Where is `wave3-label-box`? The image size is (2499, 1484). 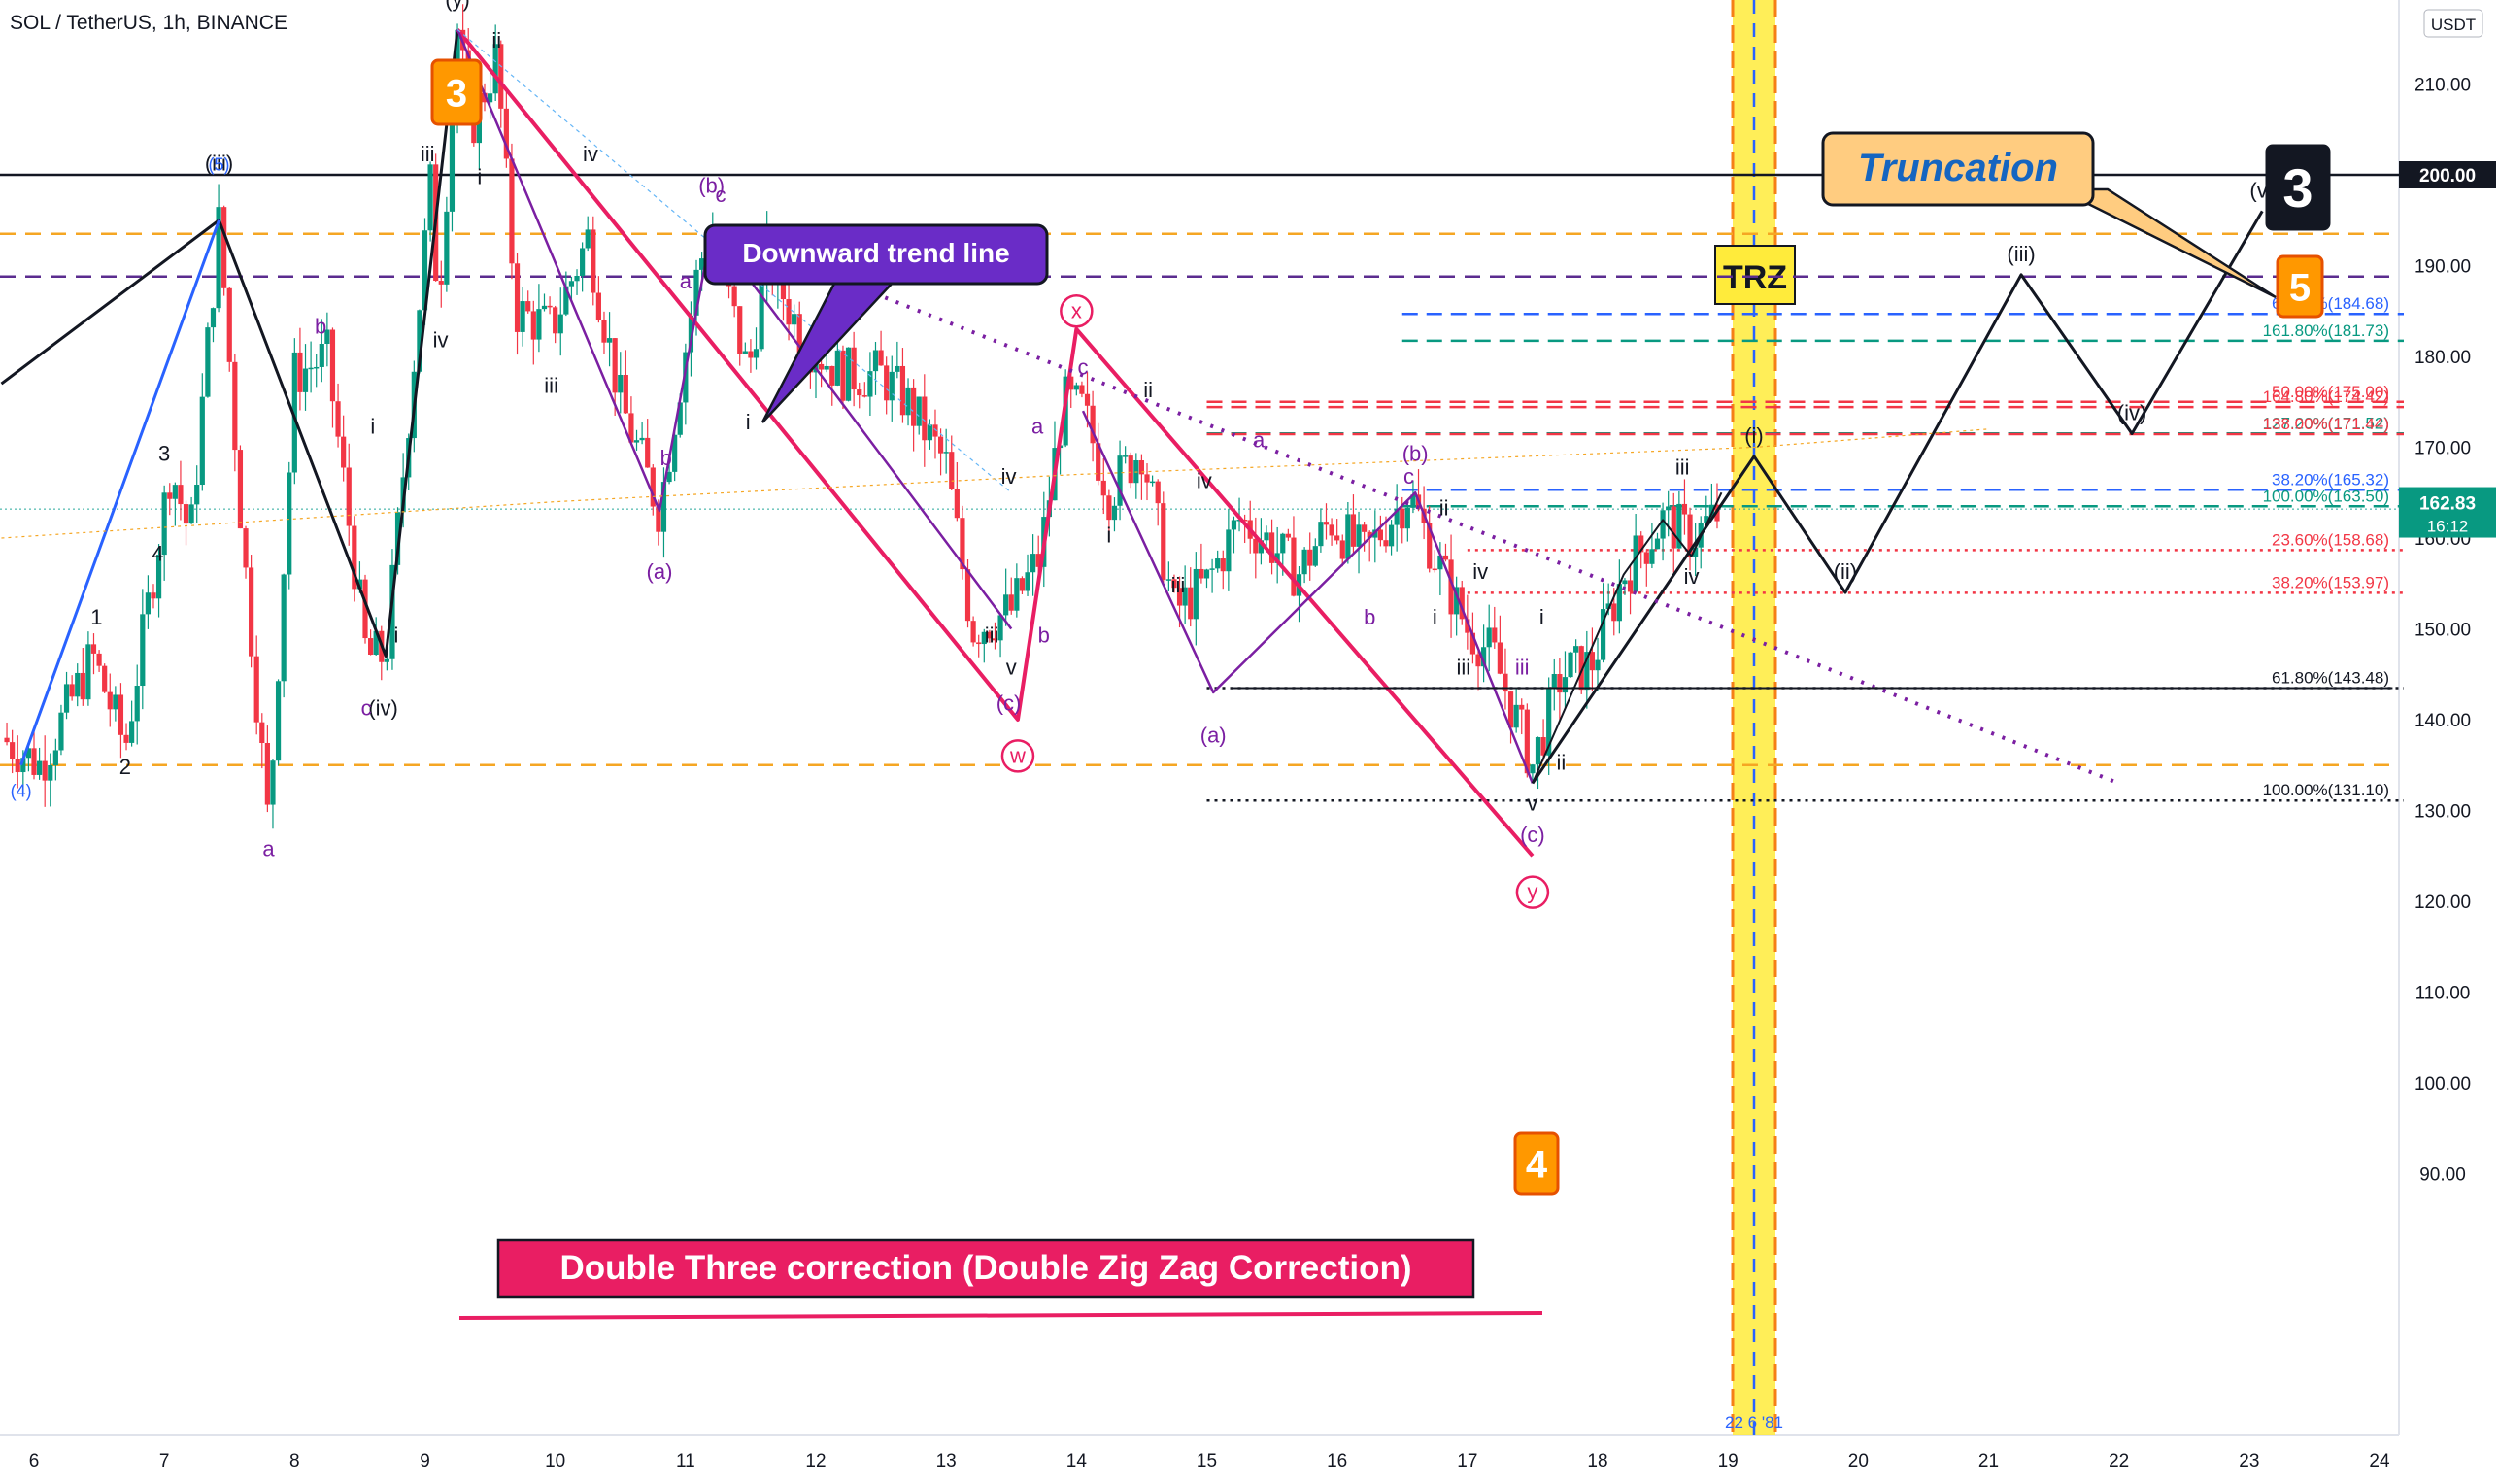 wave3-label-box is located at coordinates (457, 92).